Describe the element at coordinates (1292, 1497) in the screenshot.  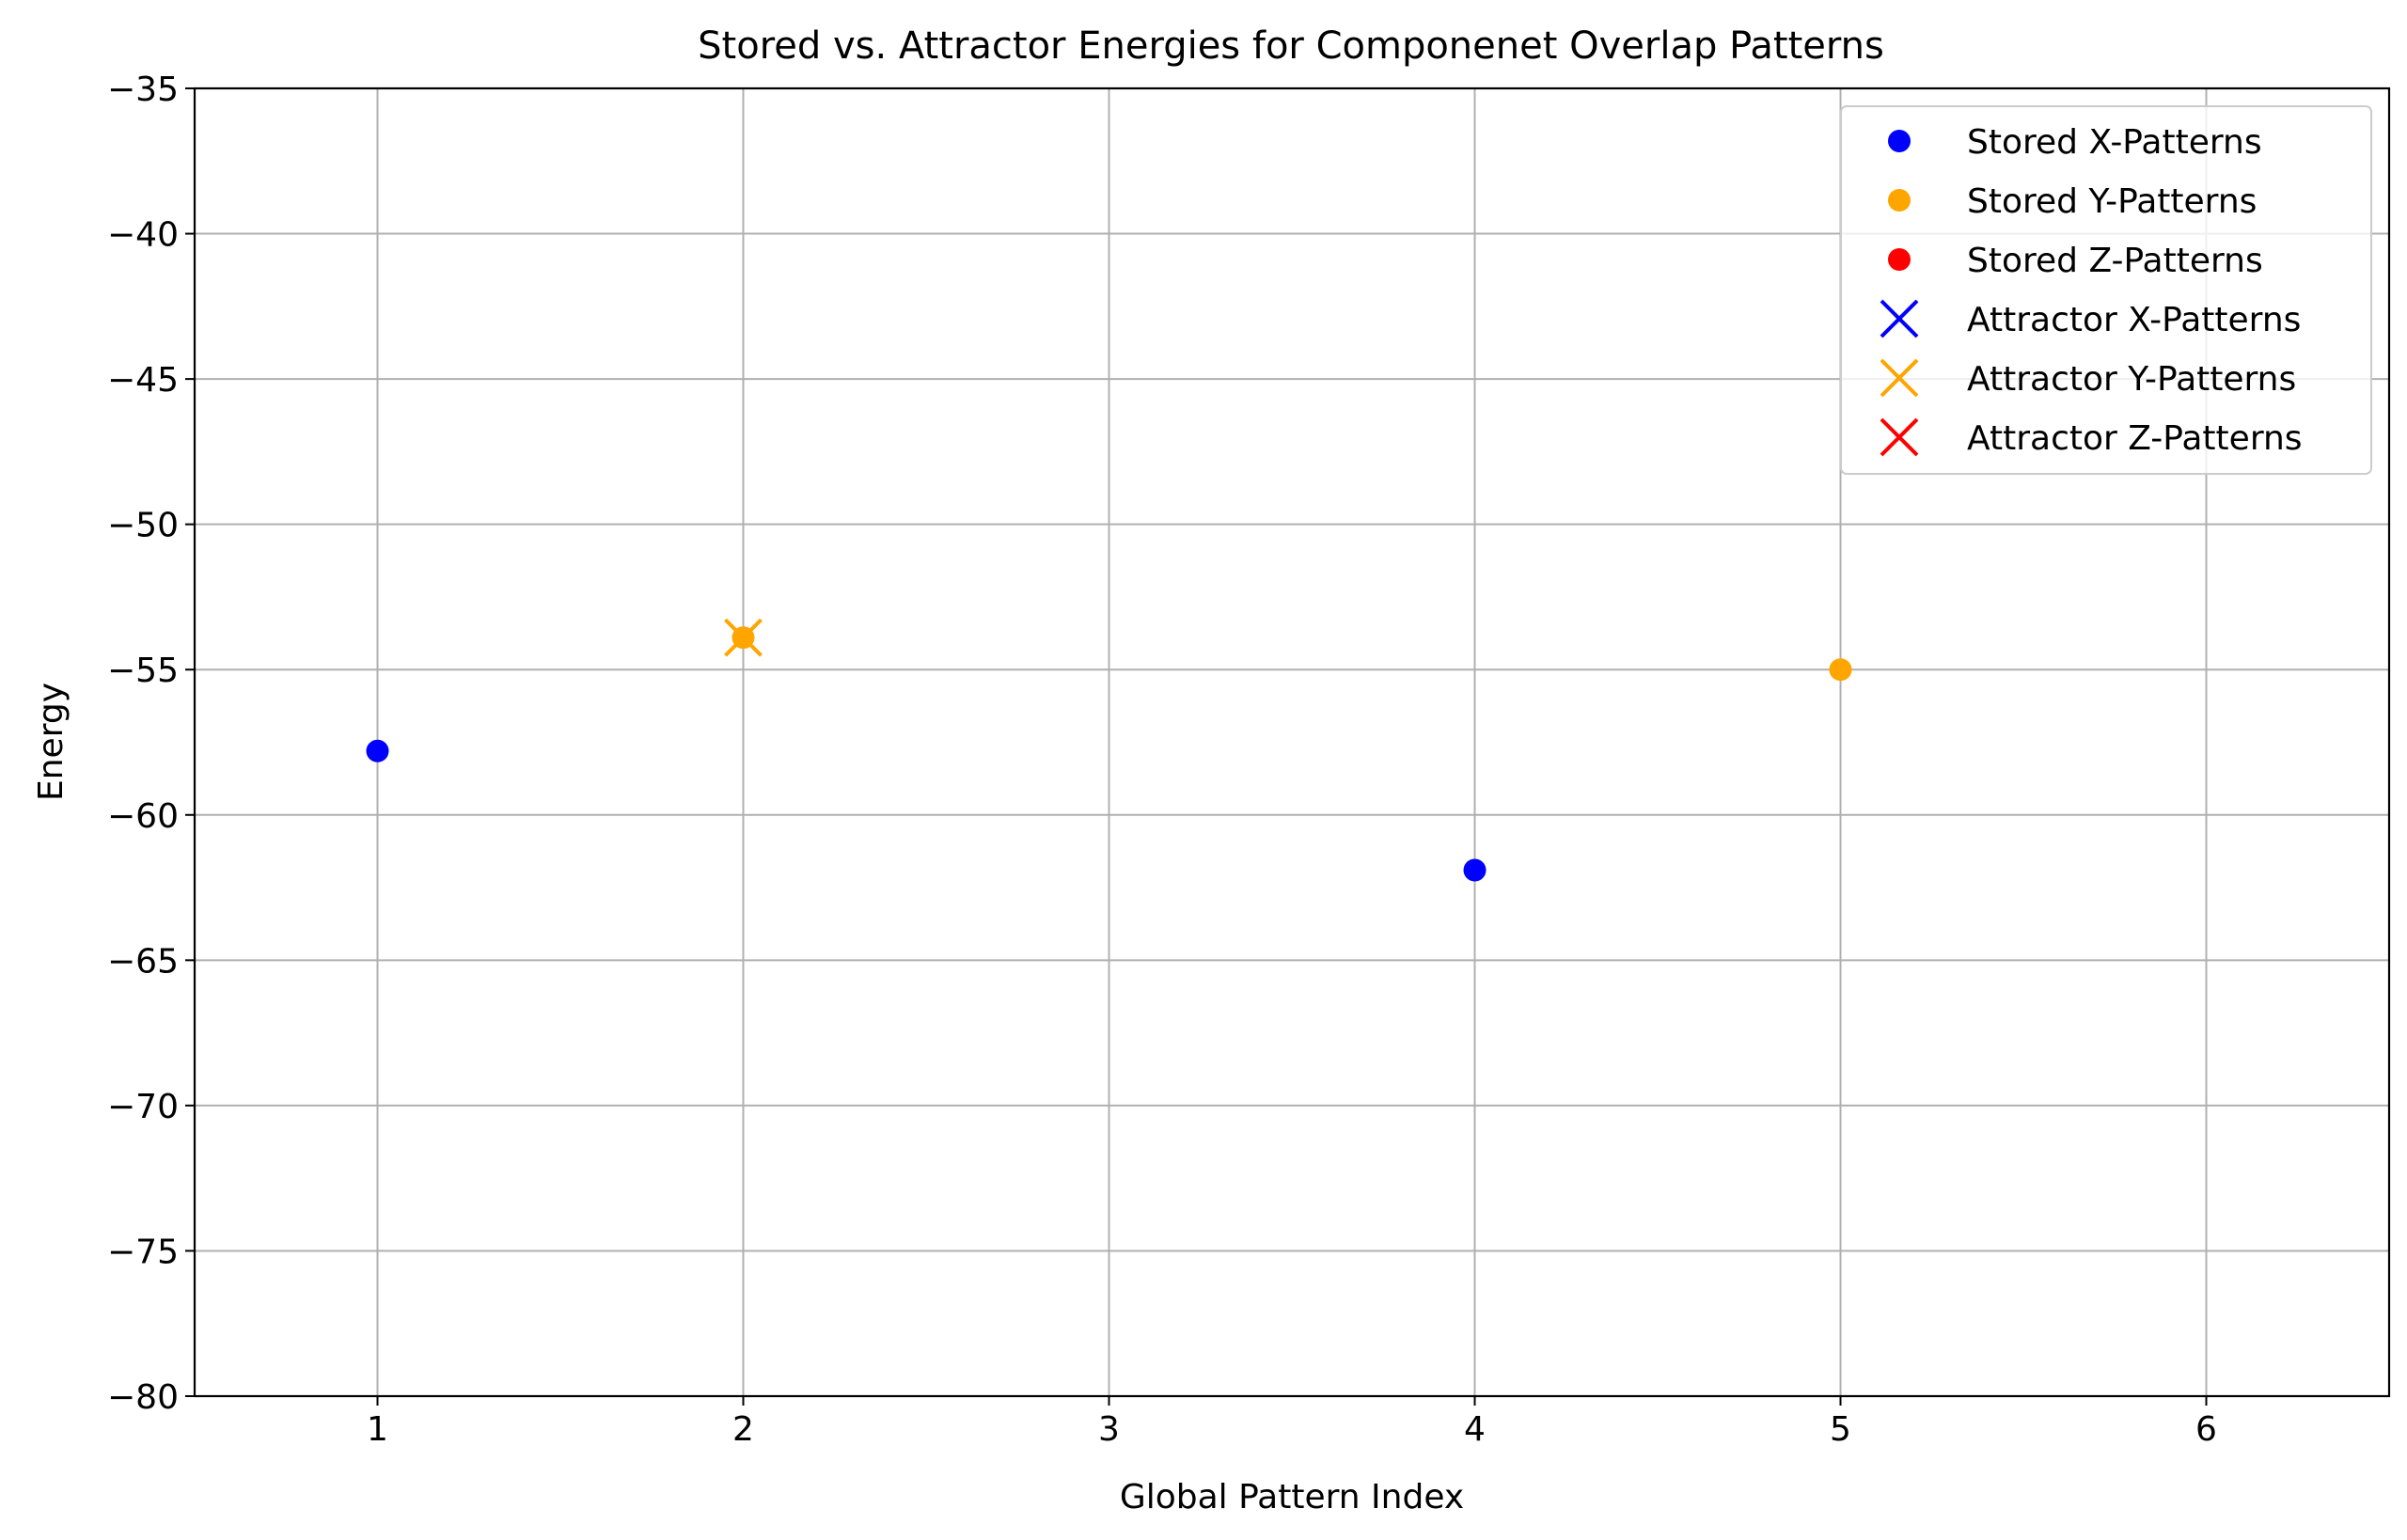
I see `x-axis-label: Global Pattern Index` at that location.